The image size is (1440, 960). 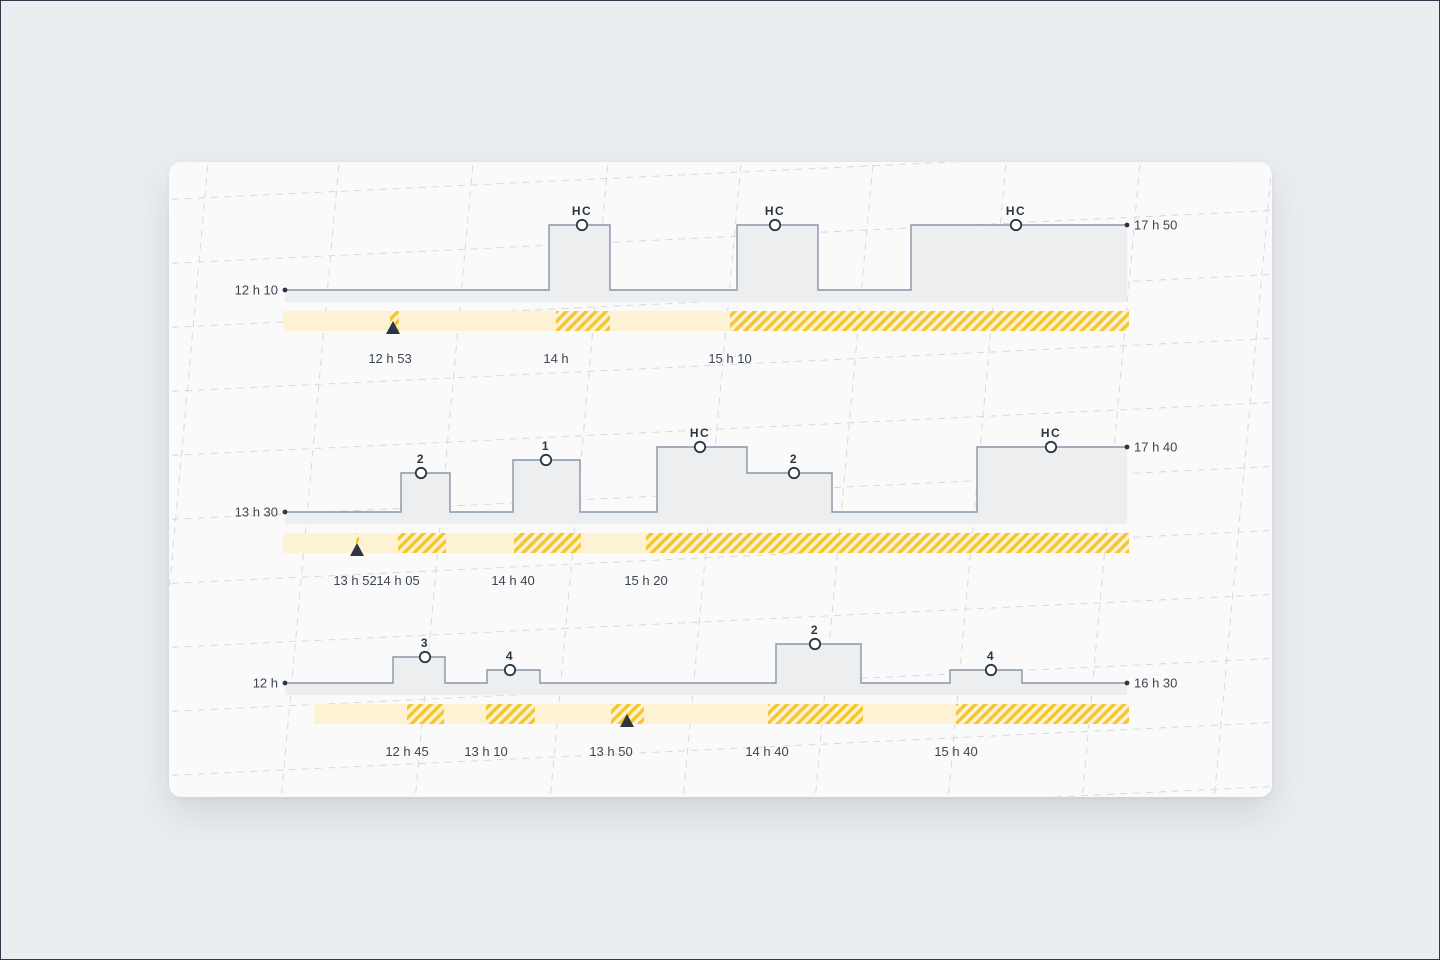 What do you see at coordinates (555, 358) in the screenshot?
I see `time-tick-label: 14 h` at bounding box center [555, 358].